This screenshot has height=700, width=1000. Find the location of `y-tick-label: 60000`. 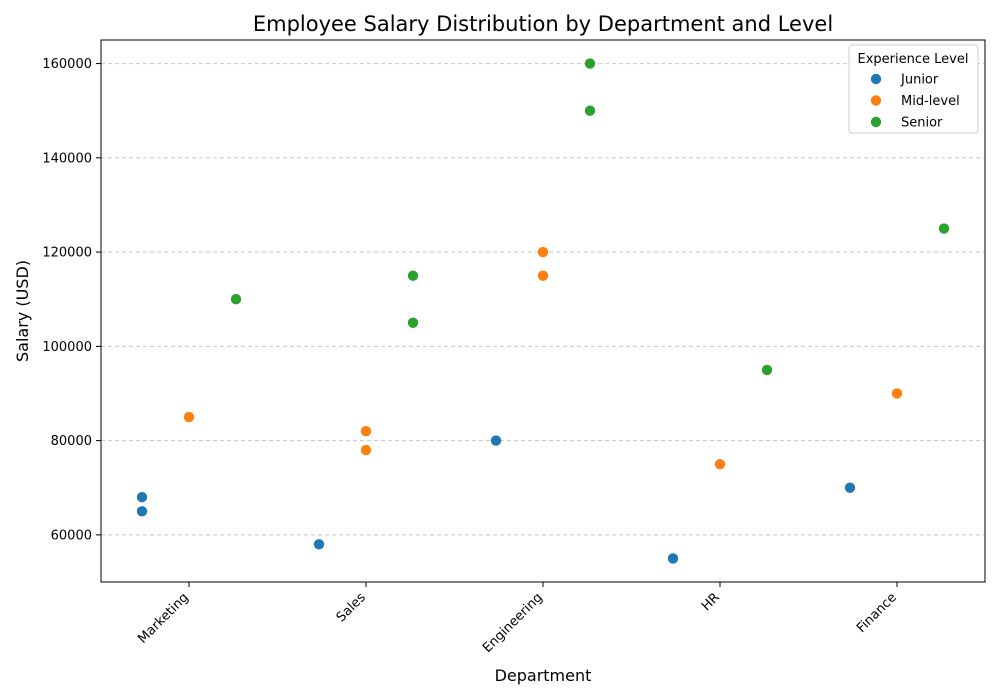

y-tick-label: 60000 is located at coordinates (71, 535).